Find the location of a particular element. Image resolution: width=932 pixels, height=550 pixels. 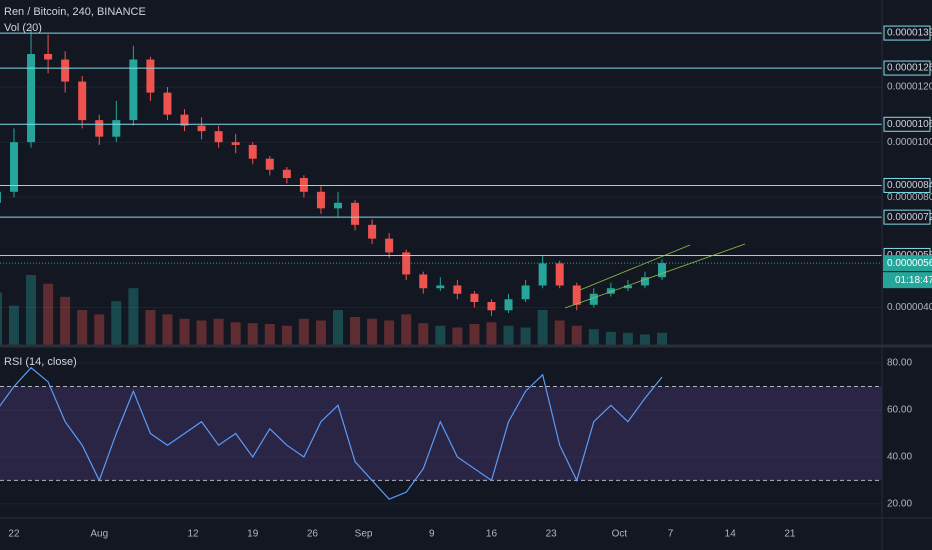

countdown-box is located at coordinates (907, 280).